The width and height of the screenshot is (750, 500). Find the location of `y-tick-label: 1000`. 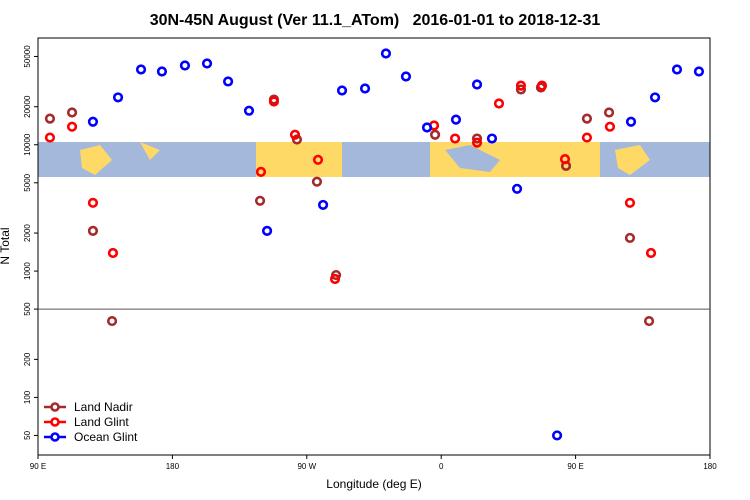

y-tick-label: 1000 is located at coordinates (27, 271).